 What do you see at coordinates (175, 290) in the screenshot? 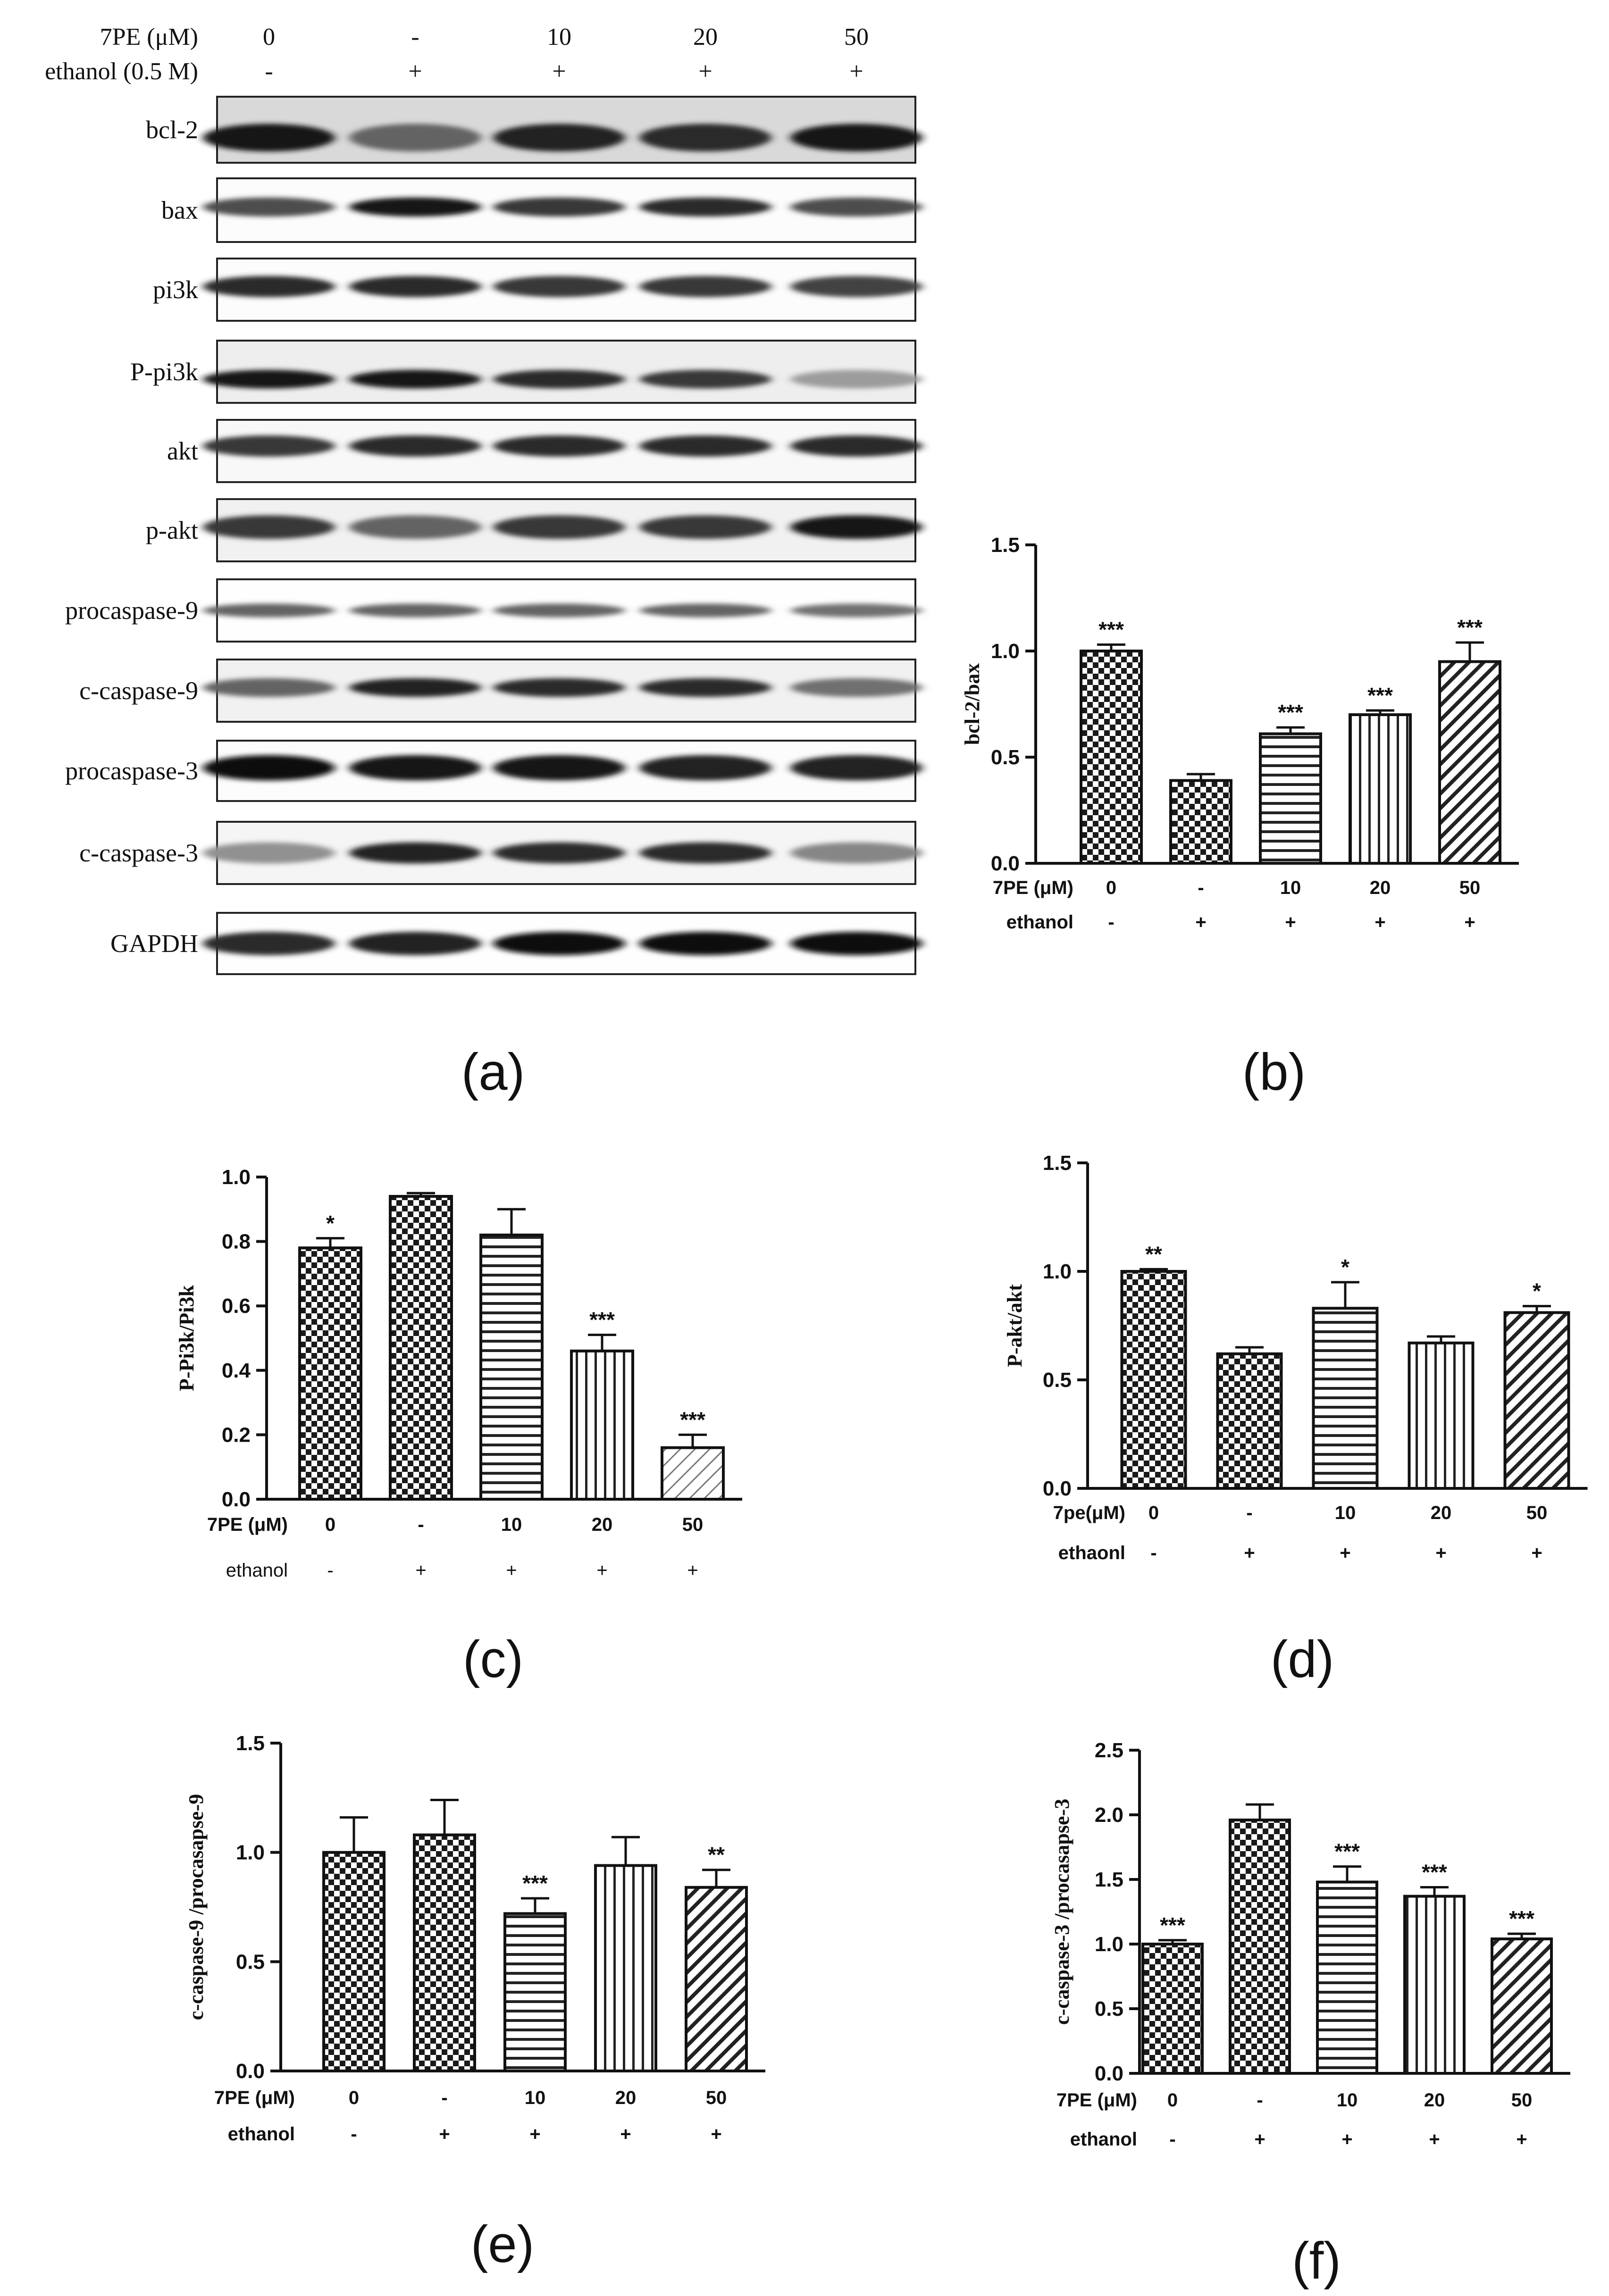
I see `blot-row-label: pi3k` at bounding box center [175, 290].